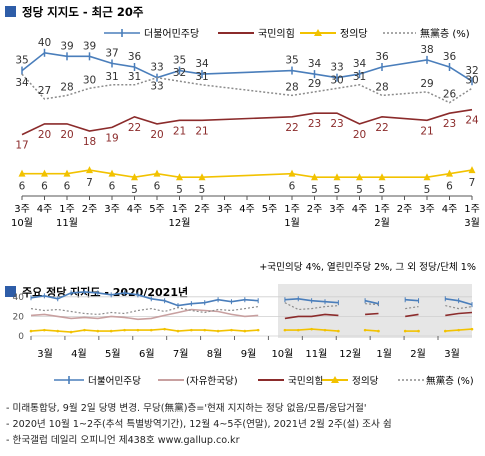 The width and height of the screenshot is (485, 456). What do you see at coordinates (89, 46) in the screenshot?
I see `data-label: 39` at bounding box center [89, 46].